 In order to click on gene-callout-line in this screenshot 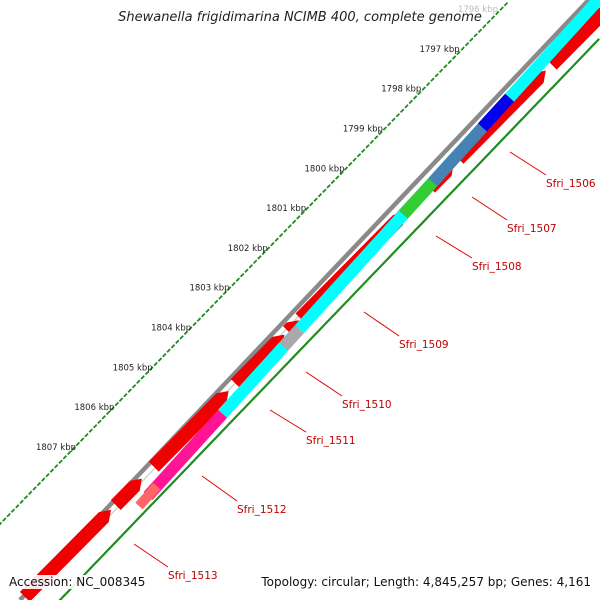, I will do `click(151, 555)`.